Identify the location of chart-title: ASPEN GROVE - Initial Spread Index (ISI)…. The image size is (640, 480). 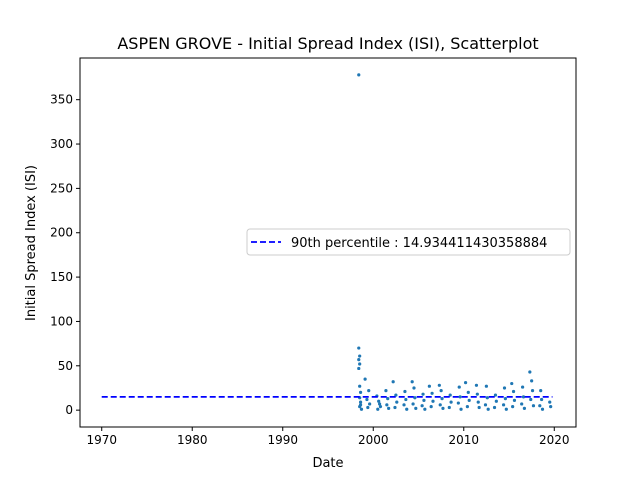
(327, 43).